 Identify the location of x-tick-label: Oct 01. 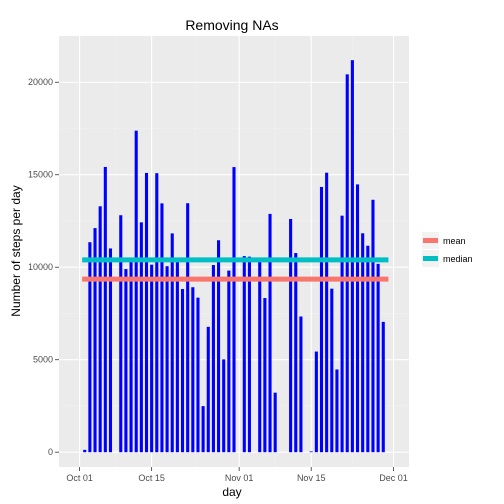
(79, 478).